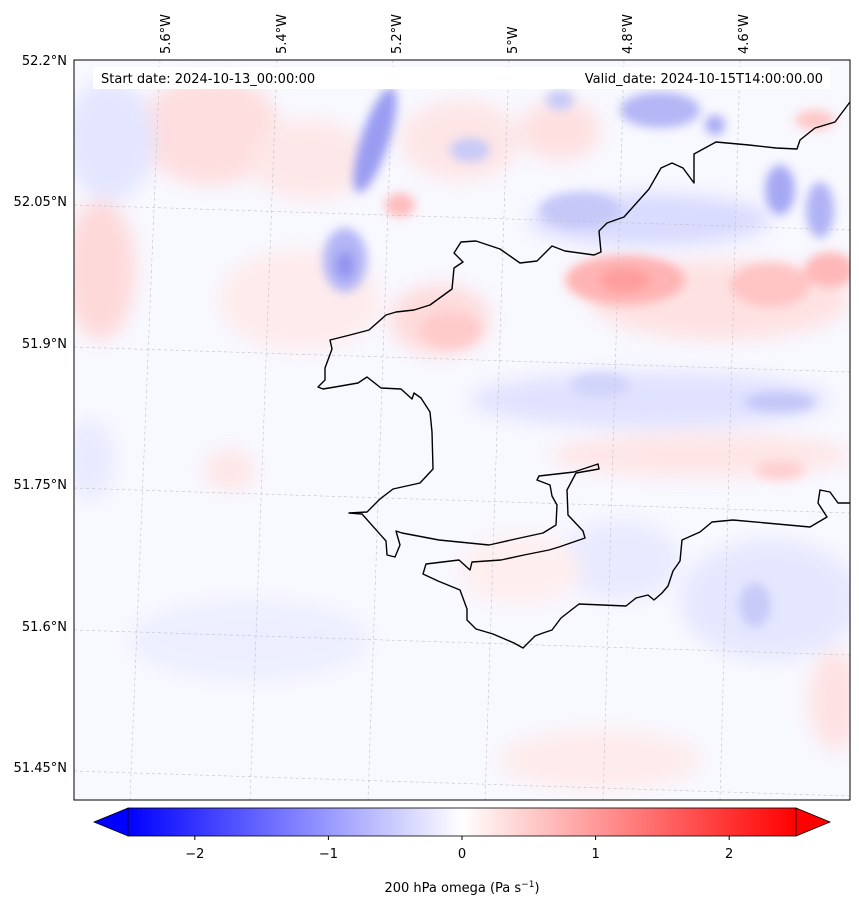 The image size is (859, 908). Describe the element at coordinates (40, 485) in the screenshot. I see `lat-label: 51.75°N` at that location.